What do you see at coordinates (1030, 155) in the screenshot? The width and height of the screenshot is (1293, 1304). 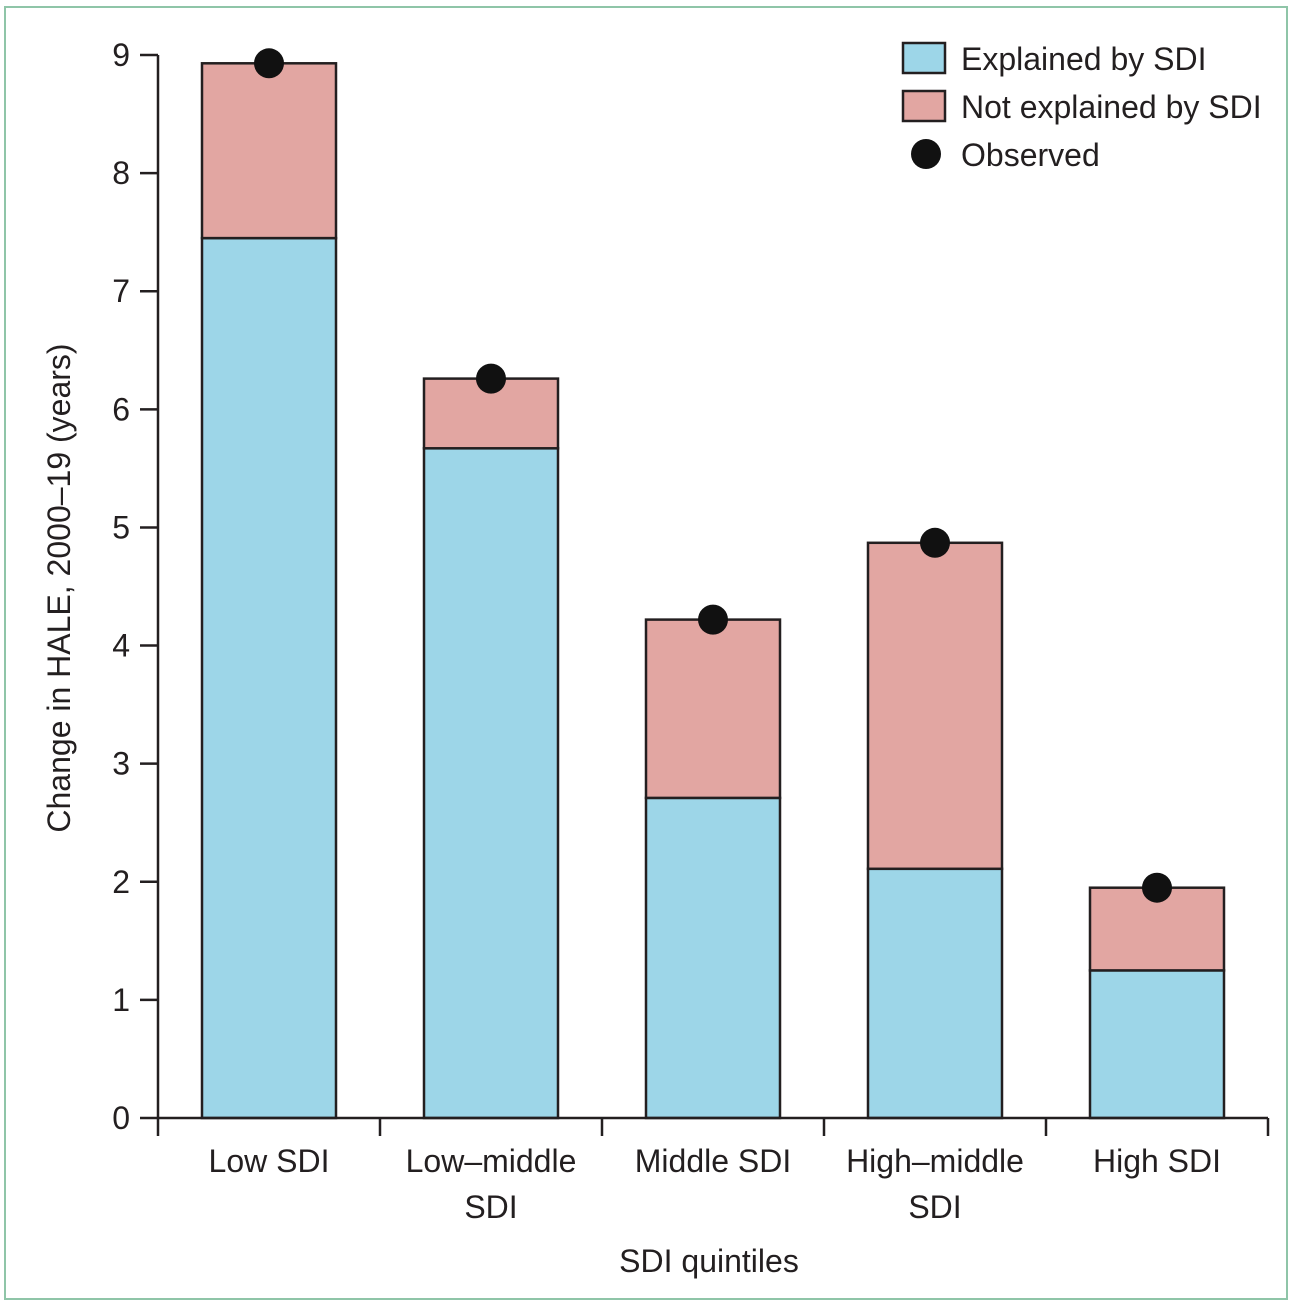 I see `legend-label-2: Observed` at bounding box center [1030, 155].